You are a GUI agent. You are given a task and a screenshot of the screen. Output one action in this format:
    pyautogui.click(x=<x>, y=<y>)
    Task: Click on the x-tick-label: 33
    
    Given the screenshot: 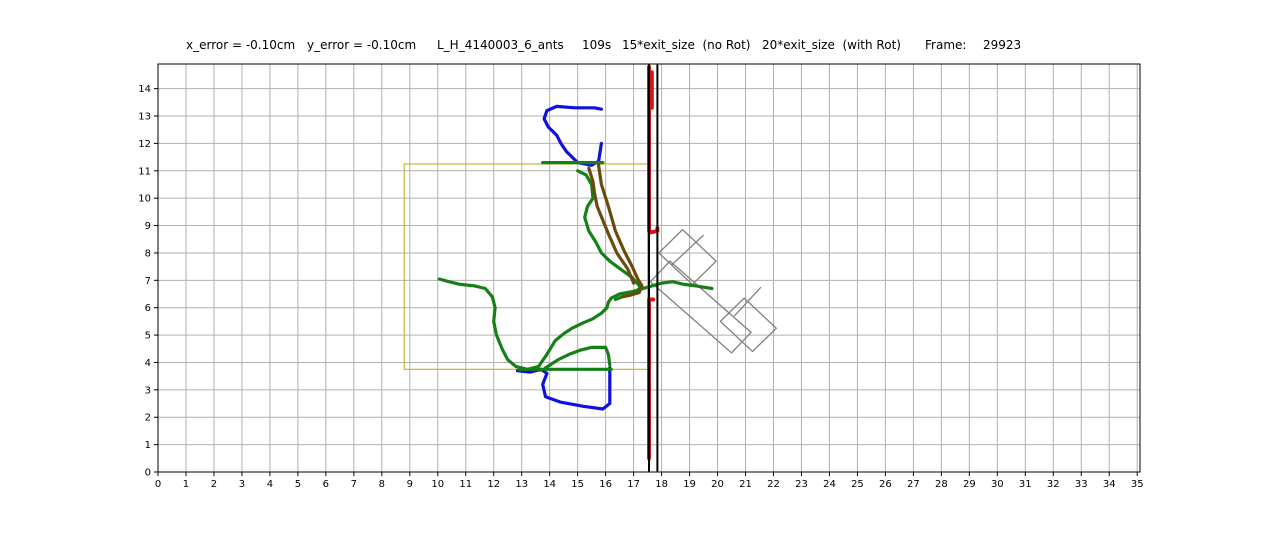 What is the action you would take?
    pyautogui.click(x=1081, y=484)
    